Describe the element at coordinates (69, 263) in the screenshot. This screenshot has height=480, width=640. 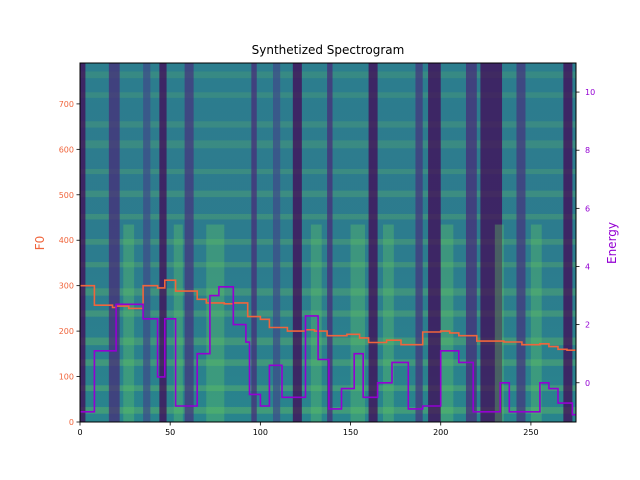
I see `y-axis-left: 0 100 200 300 400 500 600 700` at that location.